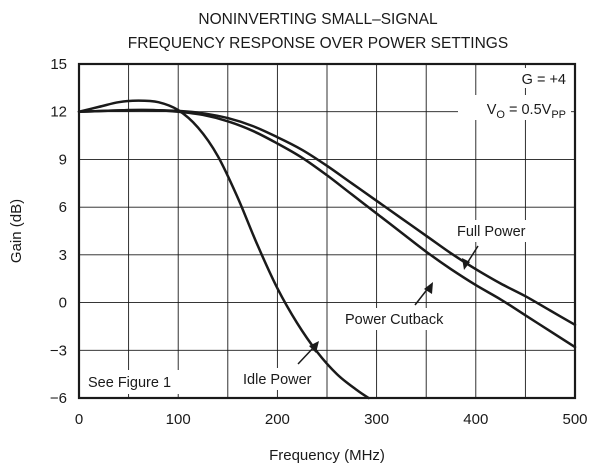  I want to click on power-cutback-label: Power Cutback, so click(406, 306).